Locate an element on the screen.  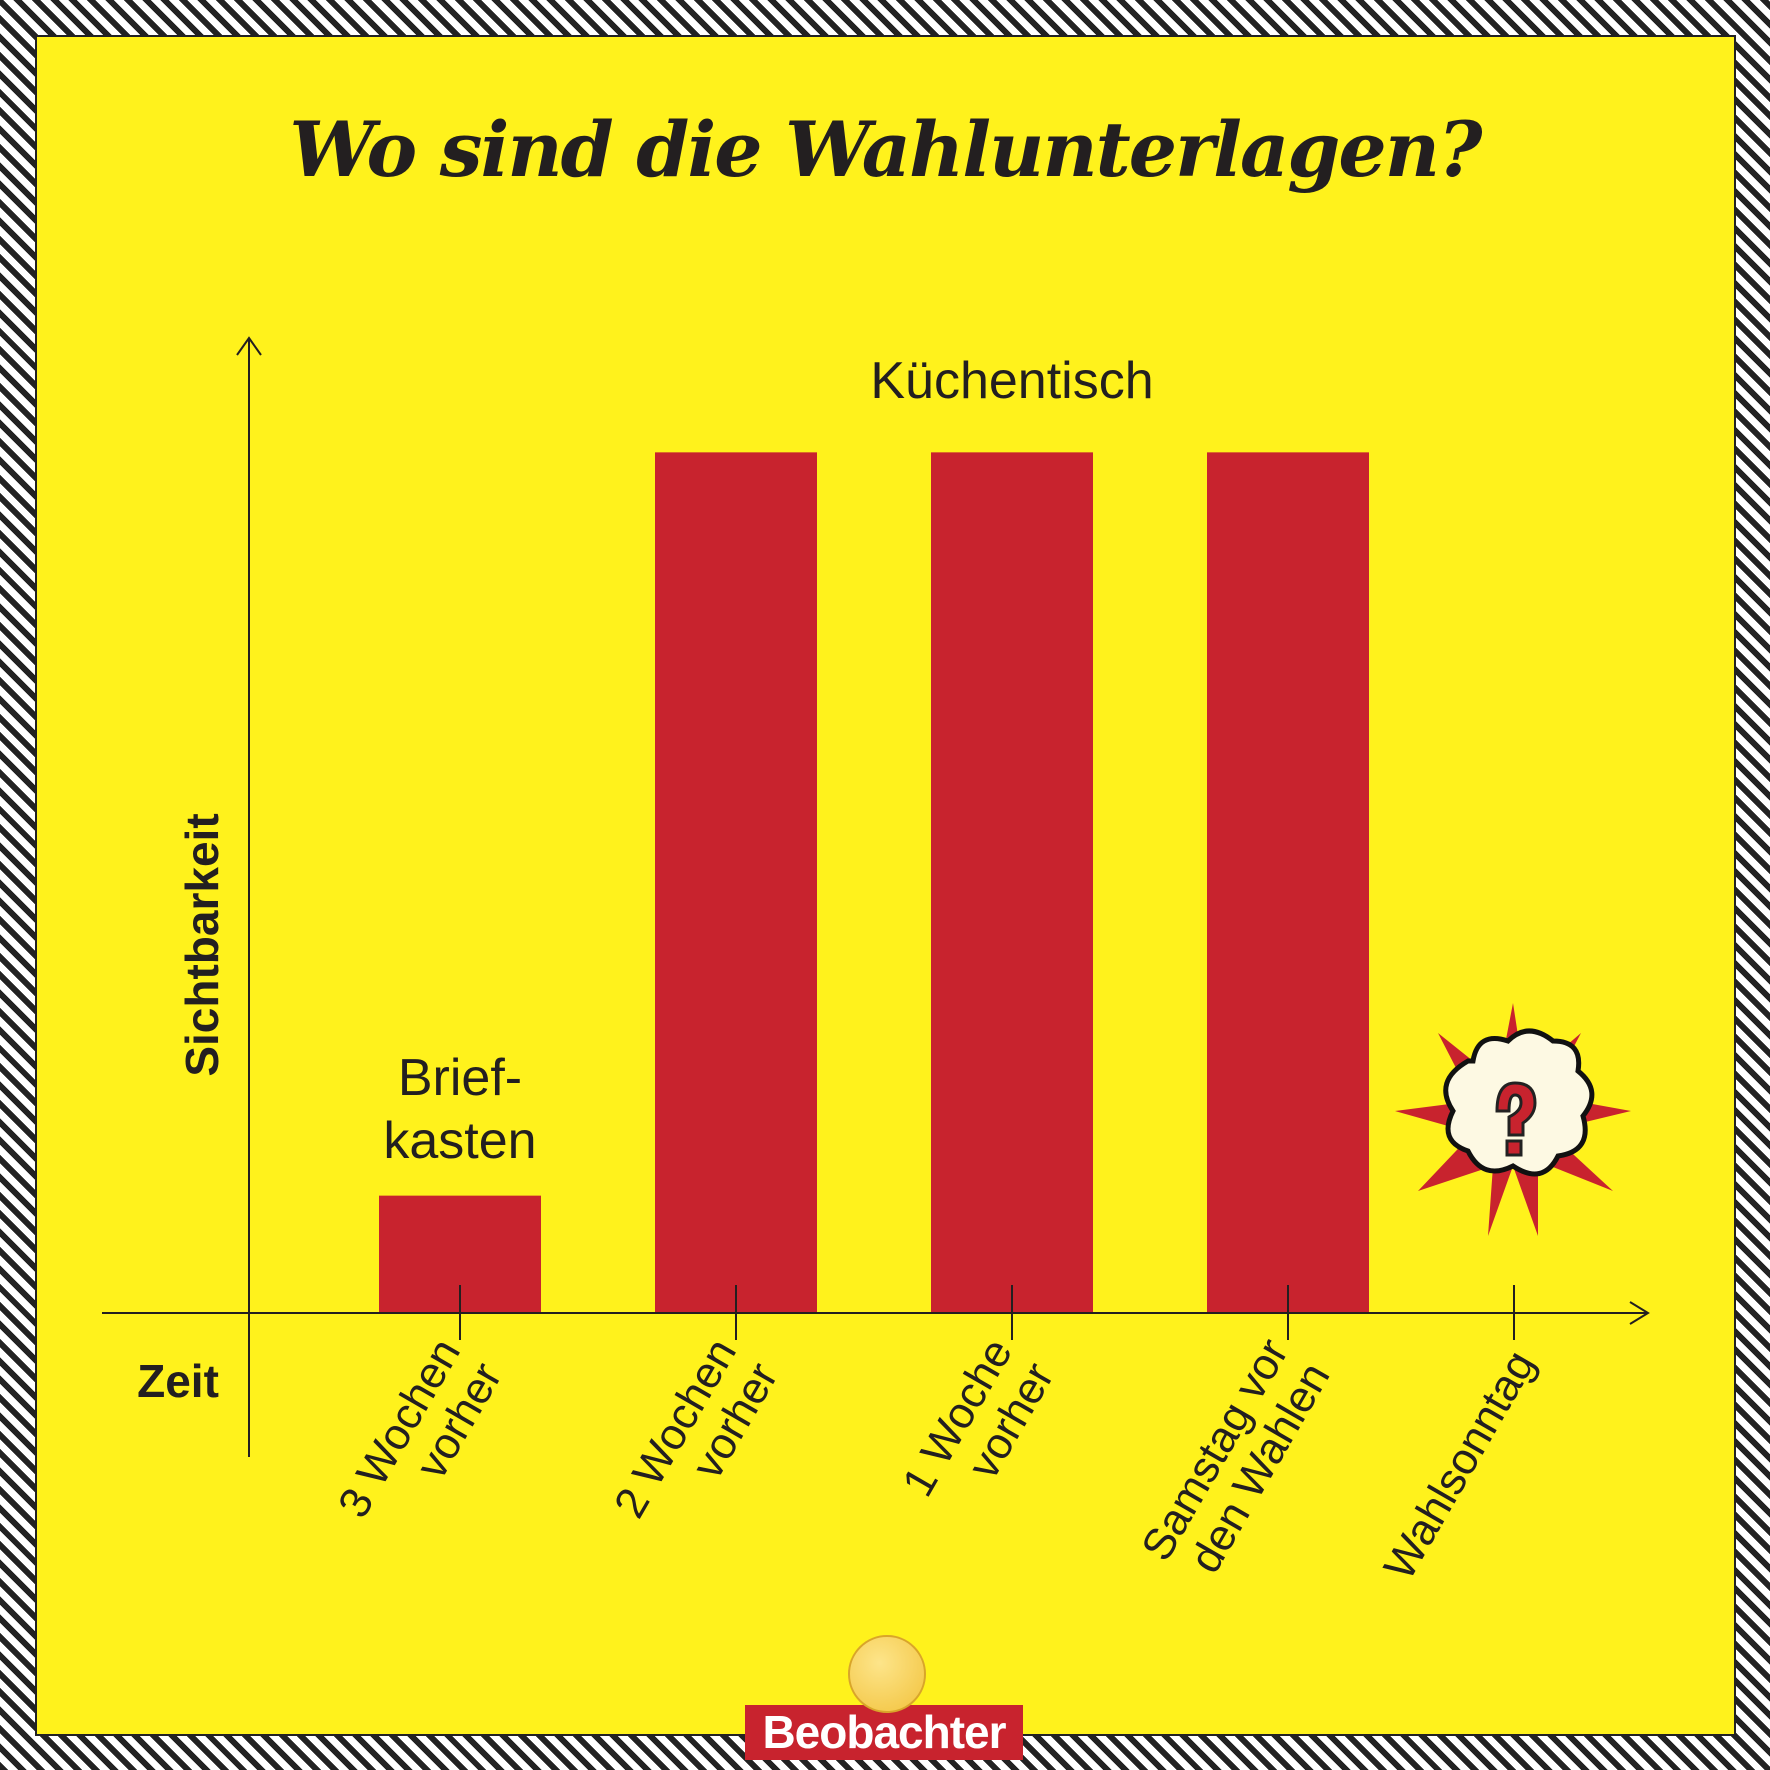
winking-face-icon is located at coordinates (887, 1674).